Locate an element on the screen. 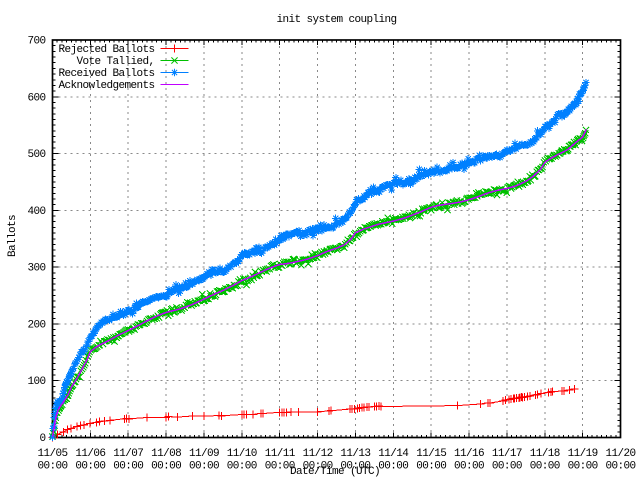 This screenshot has width=640, height=480. svg-text: 400 is located at coordinates (36, 212).